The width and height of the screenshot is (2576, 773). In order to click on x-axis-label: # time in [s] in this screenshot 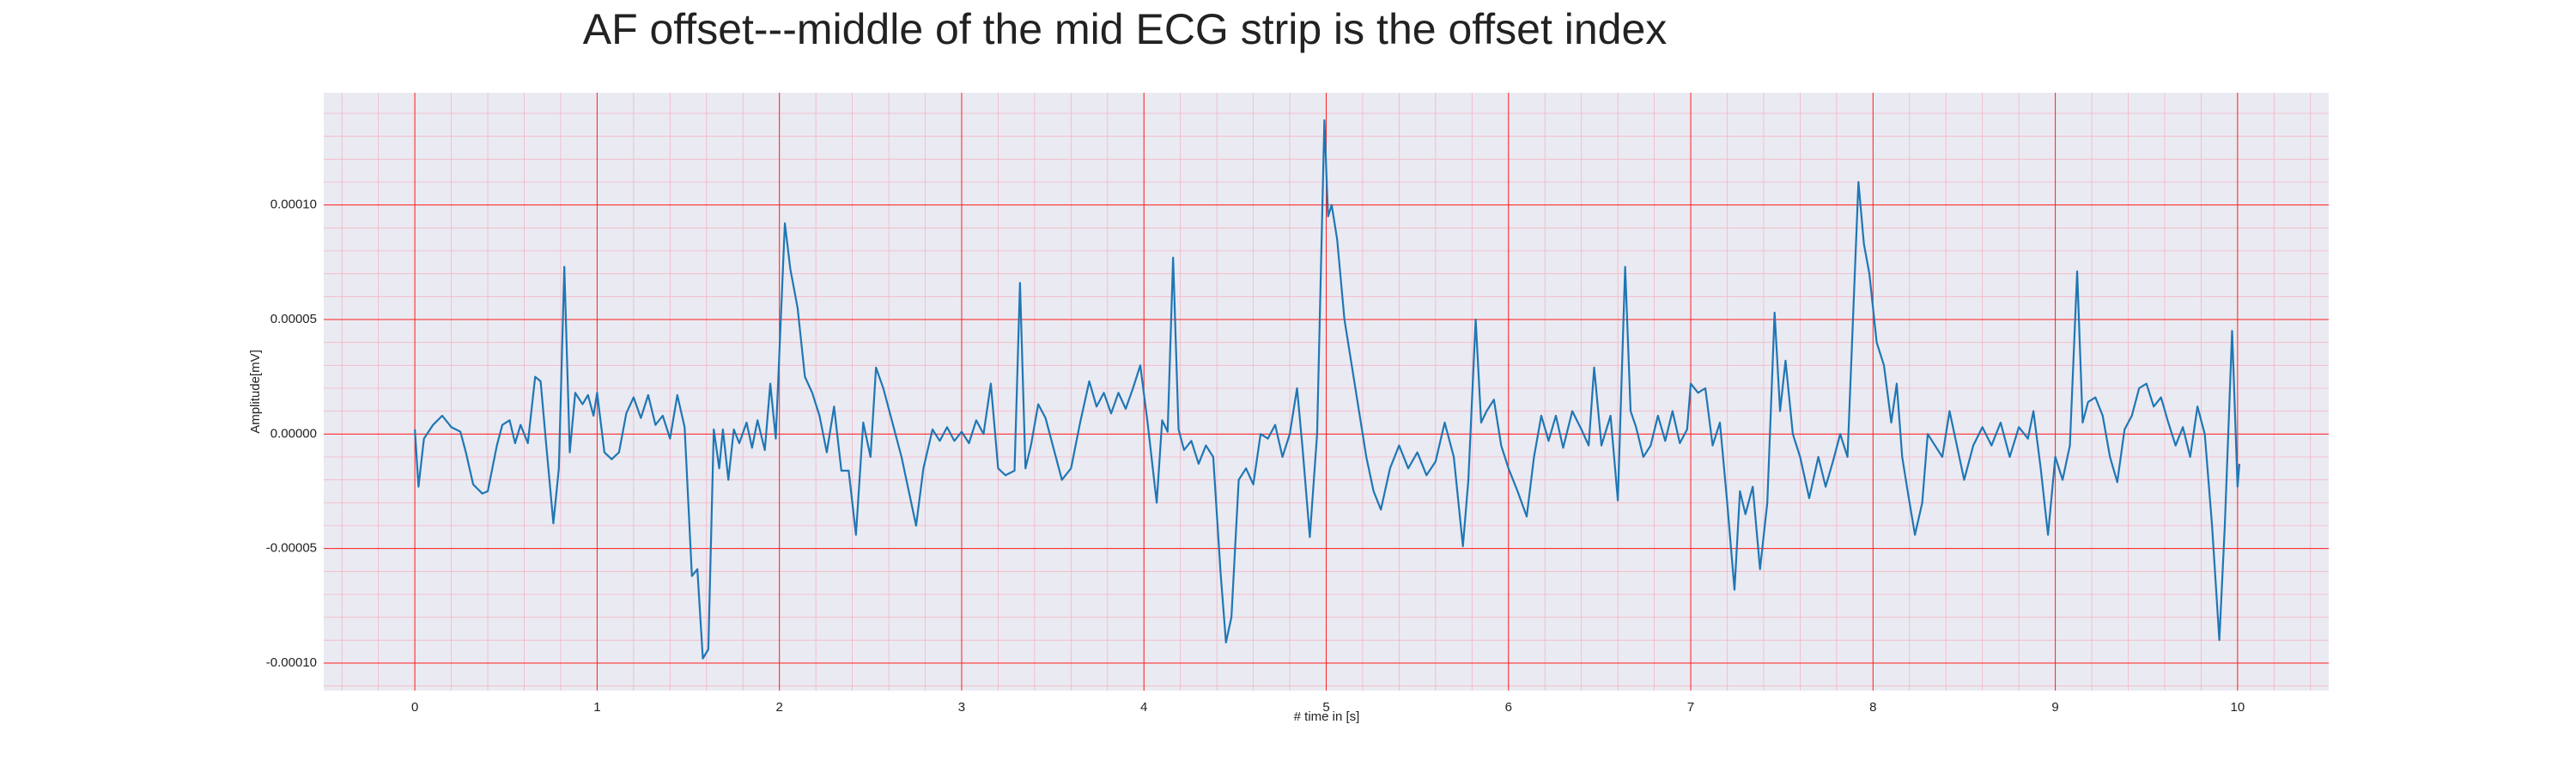, I will do `click(1327, 716)`.